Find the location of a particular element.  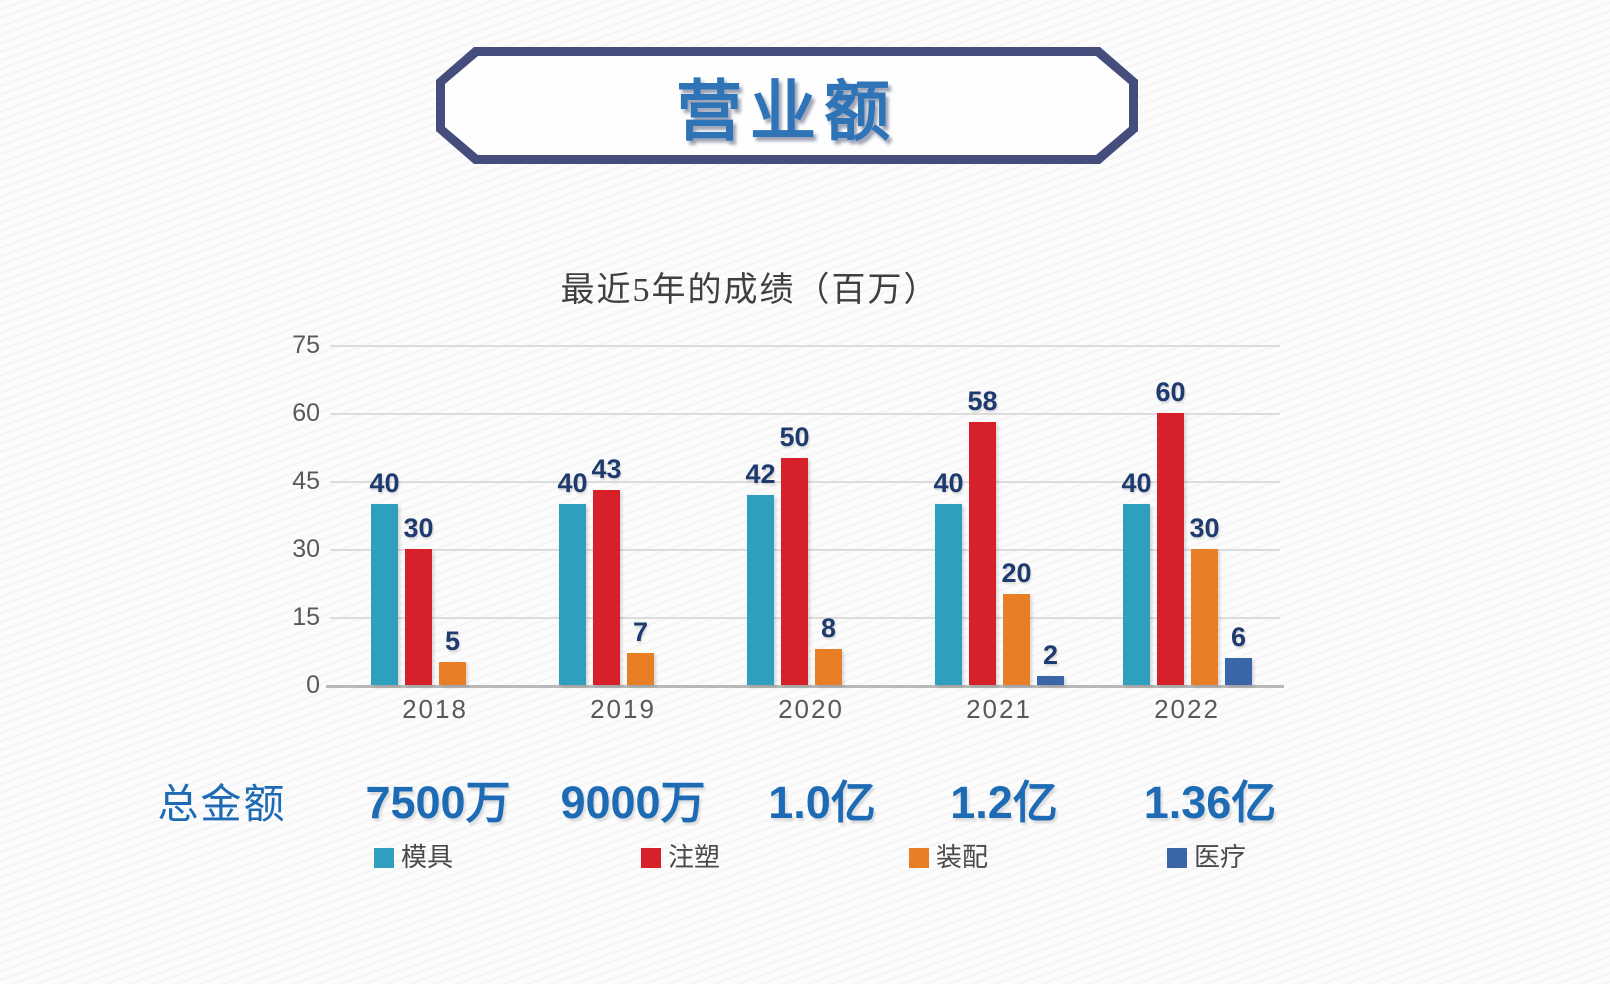

x-axis-category-label: 2021 is located at coordinates (999, 709).